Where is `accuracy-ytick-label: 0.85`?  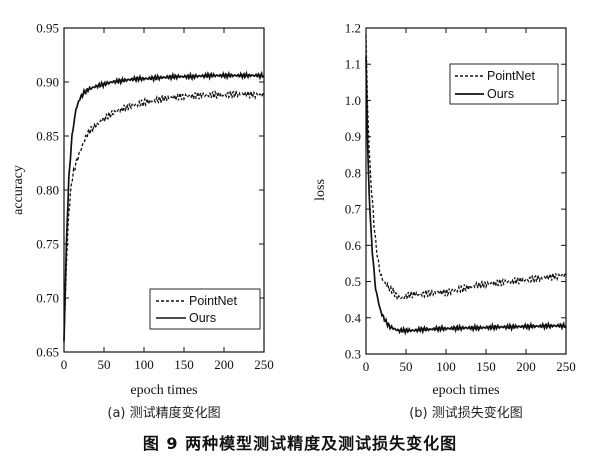
accuracy-ytick-label: 0.85 is located at coordinates (47, 136).